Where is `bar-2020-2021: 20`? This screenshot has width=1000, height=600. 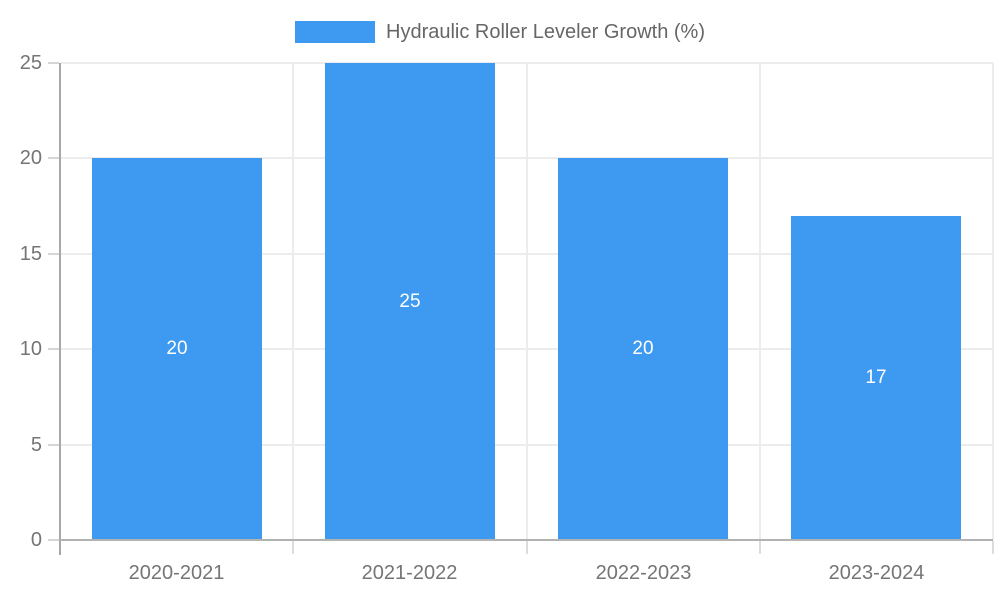
bar-2020-2021: 20 is located at coordinates (177, 349).